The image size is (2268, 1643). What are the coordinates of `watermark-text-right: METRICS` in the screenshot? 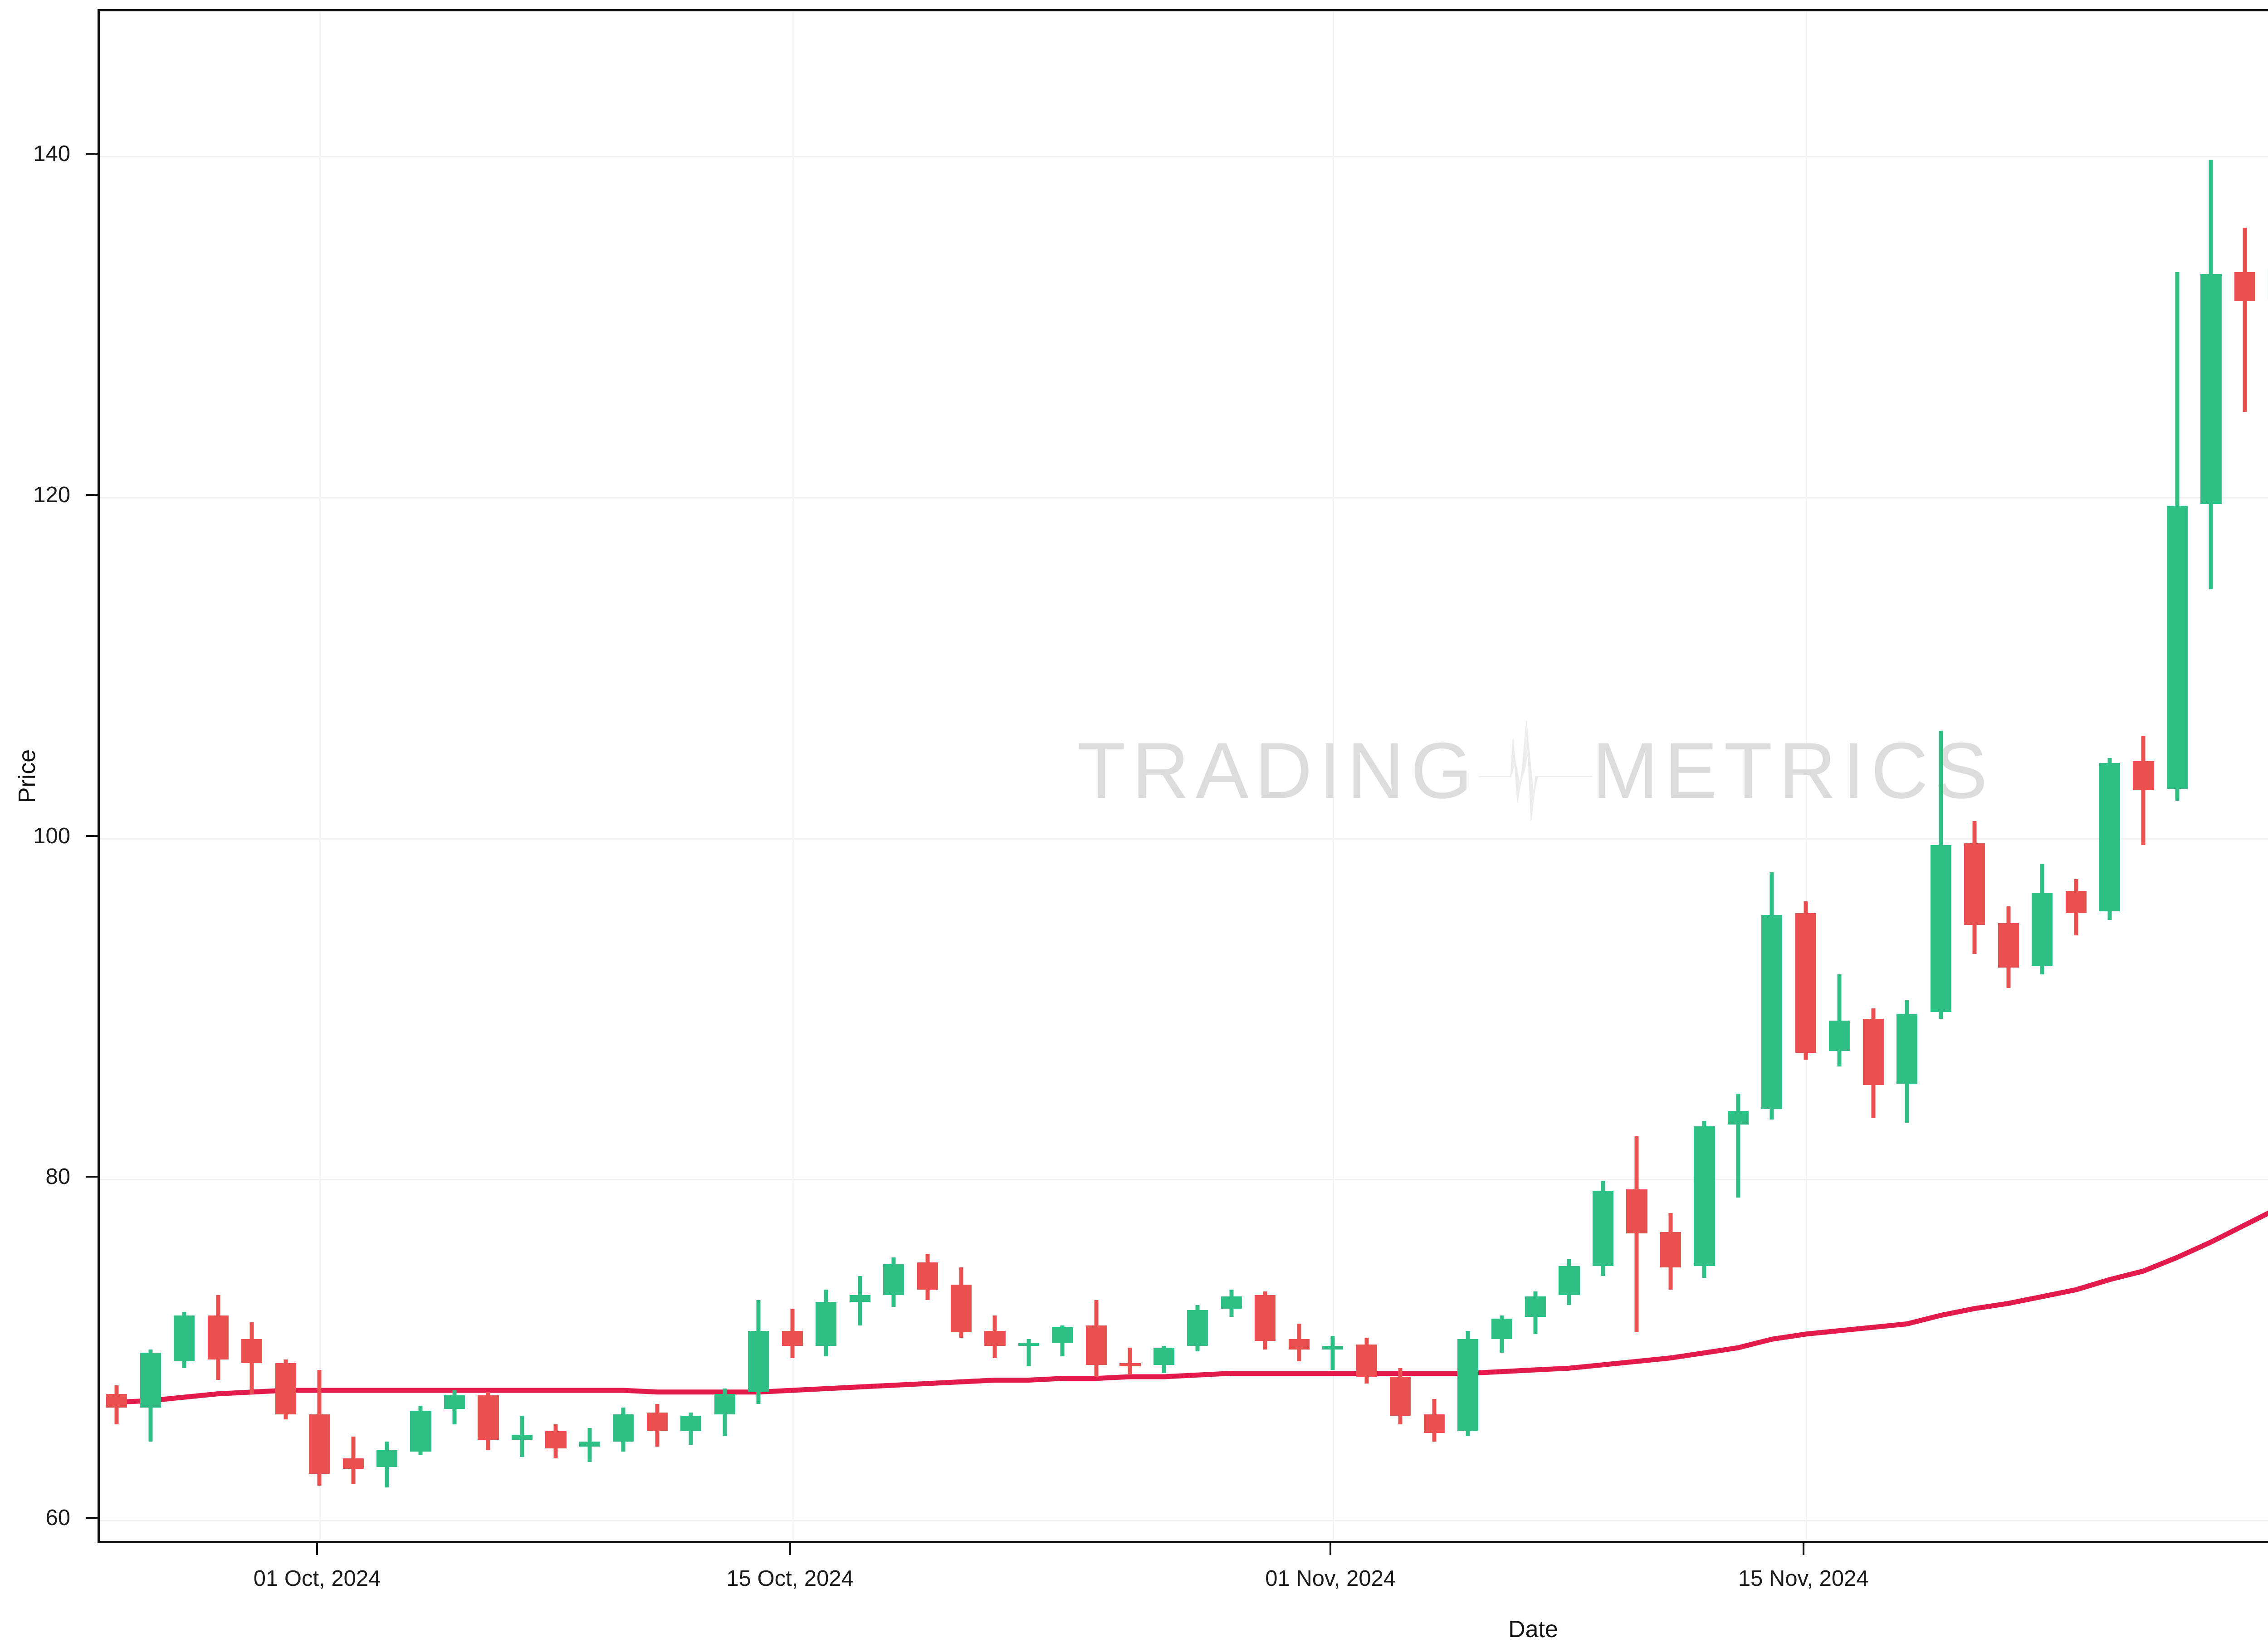 It's located at (1793, 770).